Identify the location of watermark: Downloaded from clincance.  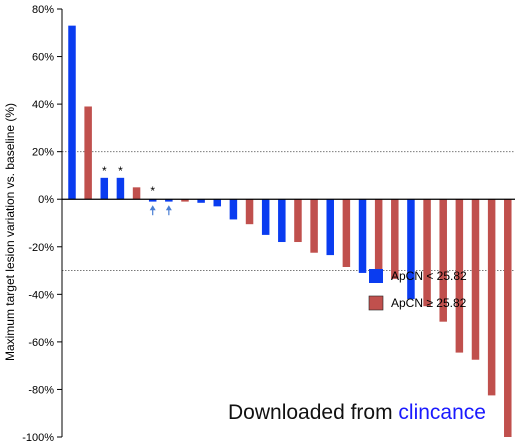
(357, 412).